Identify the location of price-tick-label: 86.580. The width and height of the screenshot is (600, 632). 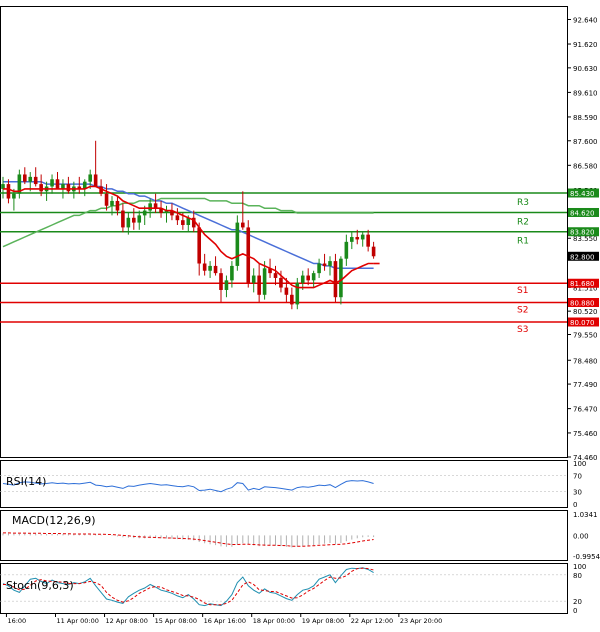
(585, 166).